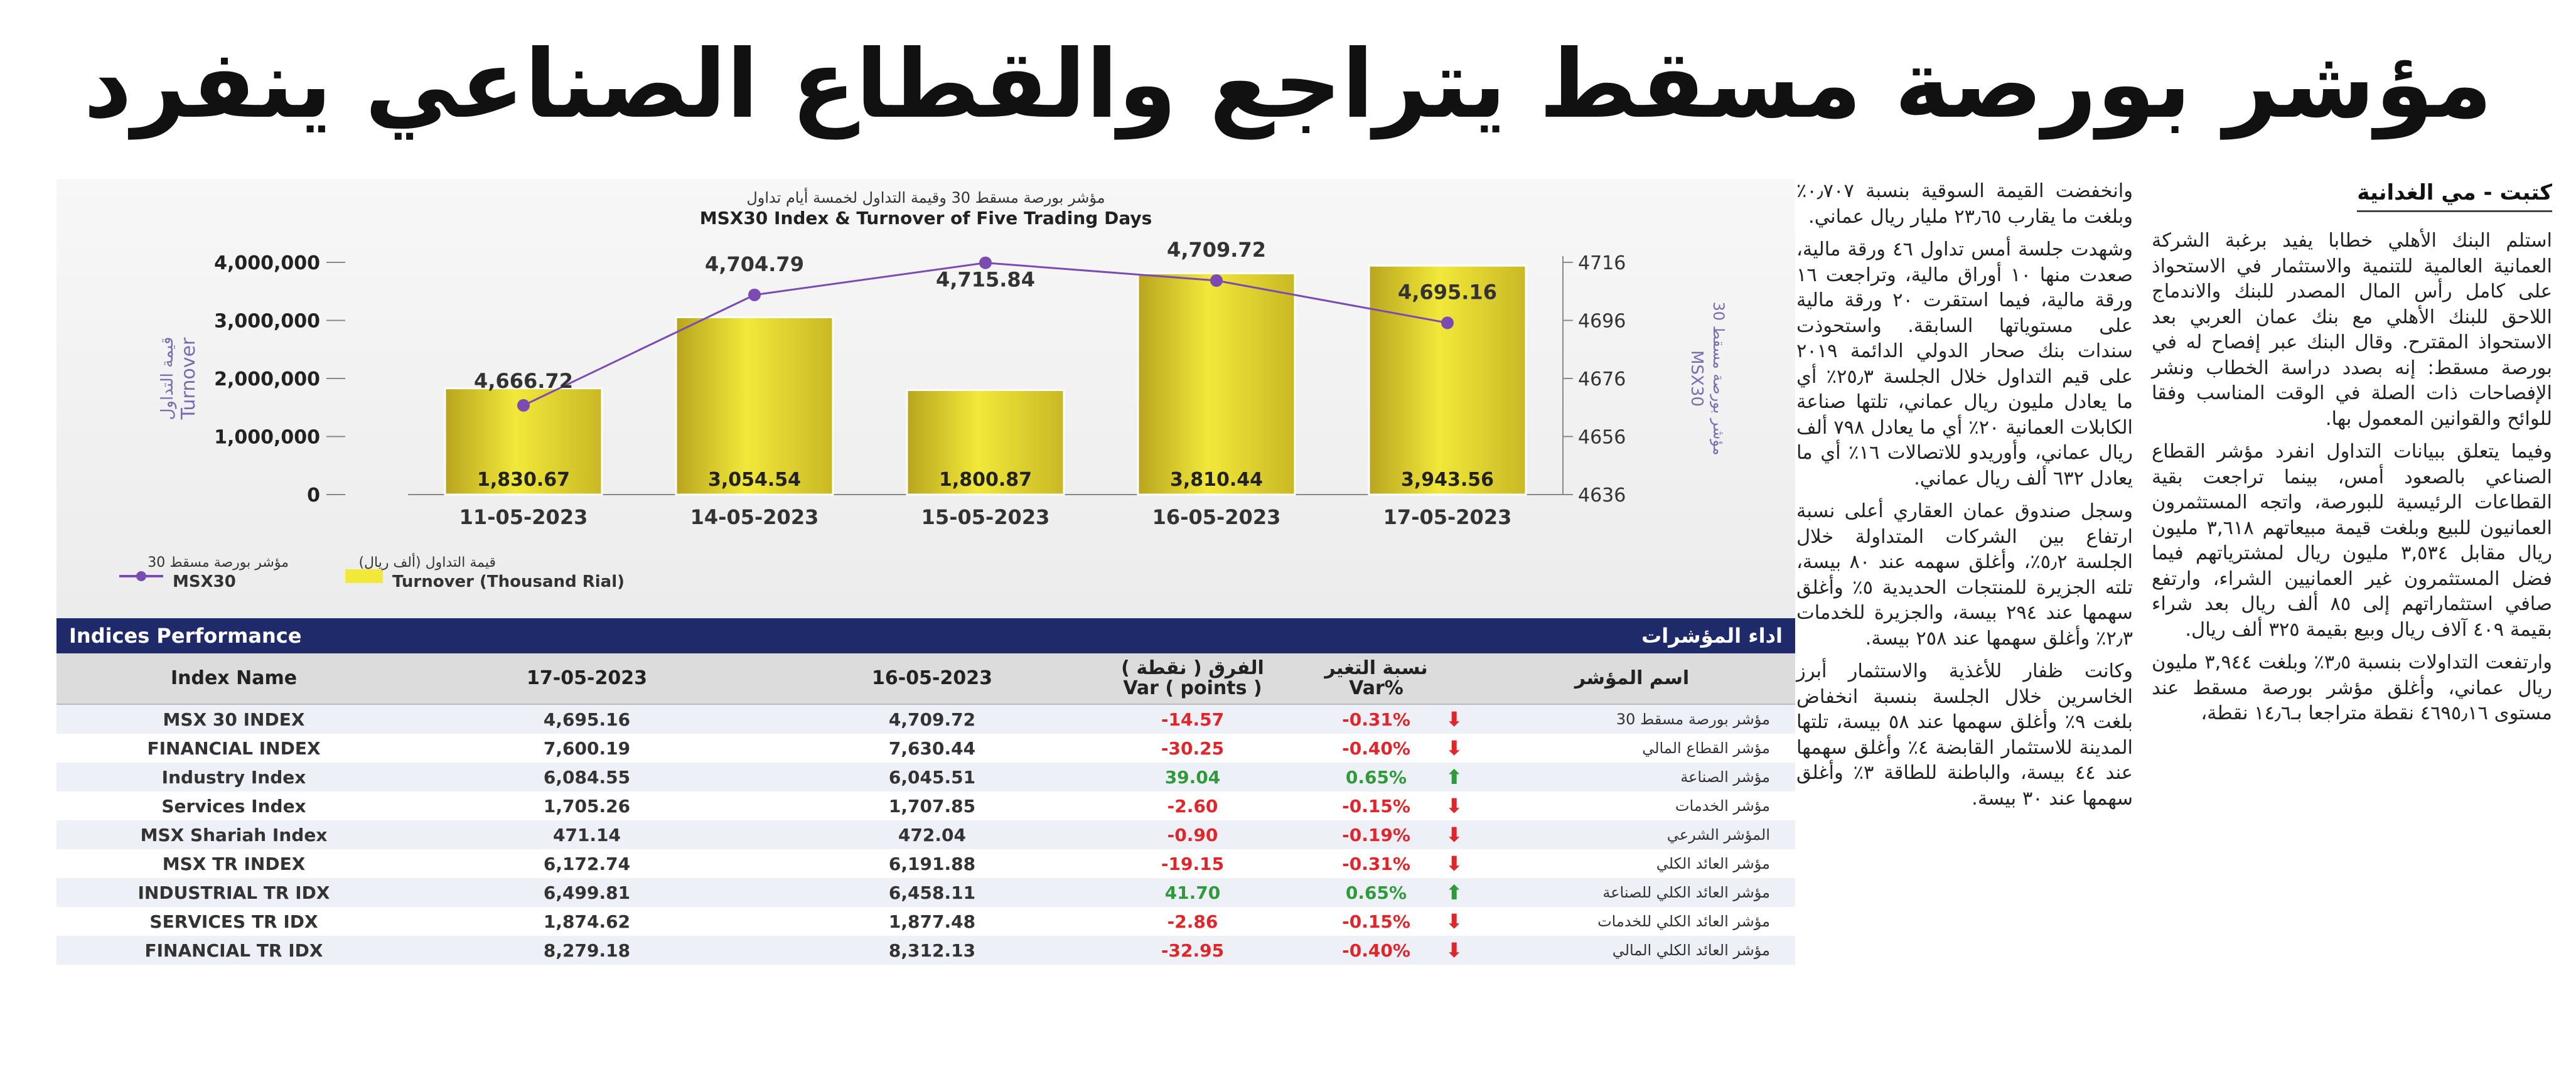  What do you see at coordinates (234, 678) in the screenshot?
I see `header-index-name: Index Name` at bounding box center [234, 678].